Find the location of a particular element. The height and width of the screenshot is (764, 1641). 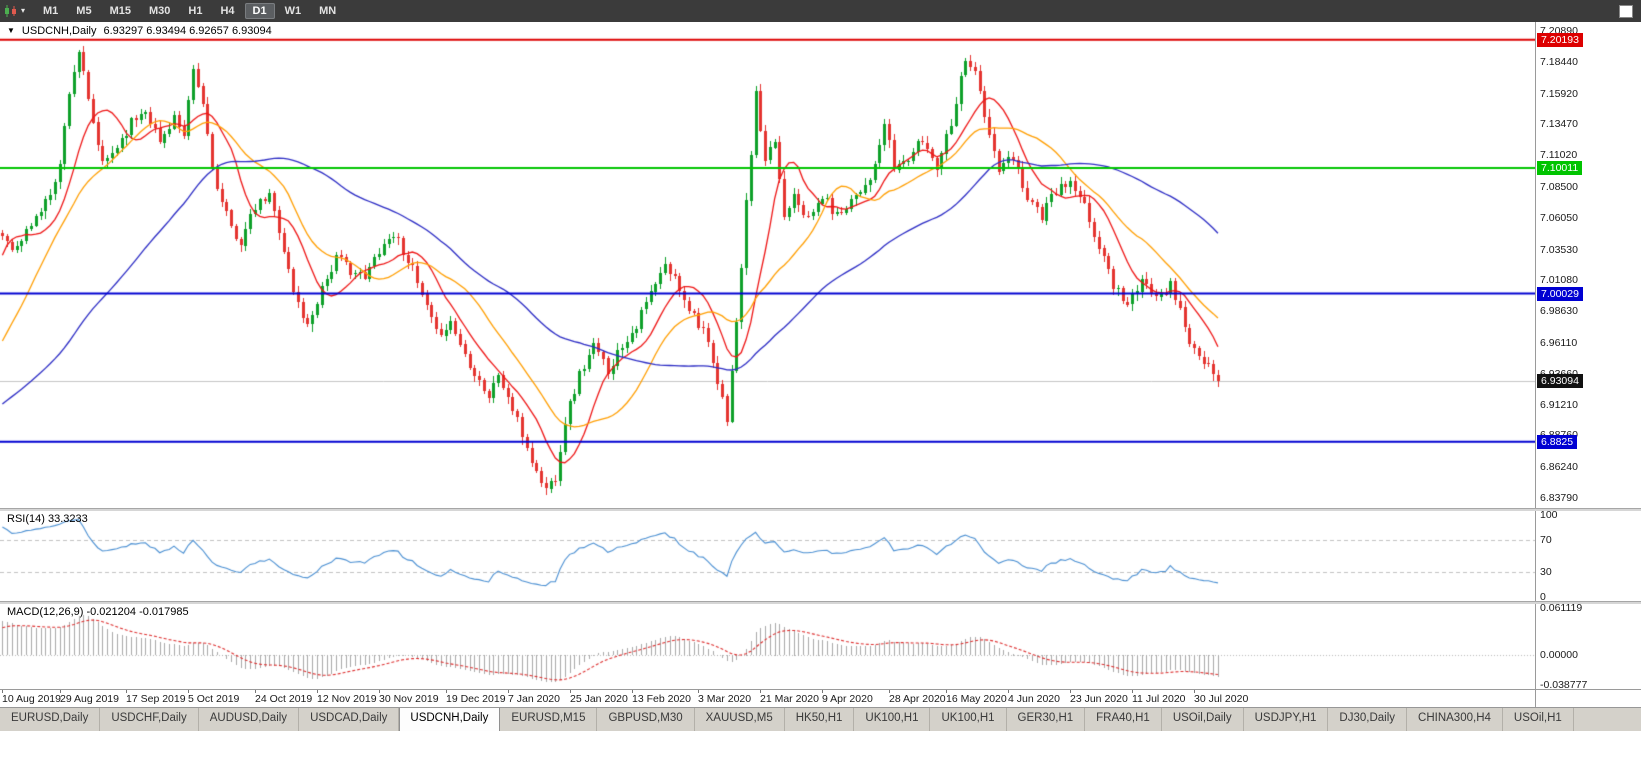

price-tick-label: 6.98630 is located at coordinates (1559, 311).